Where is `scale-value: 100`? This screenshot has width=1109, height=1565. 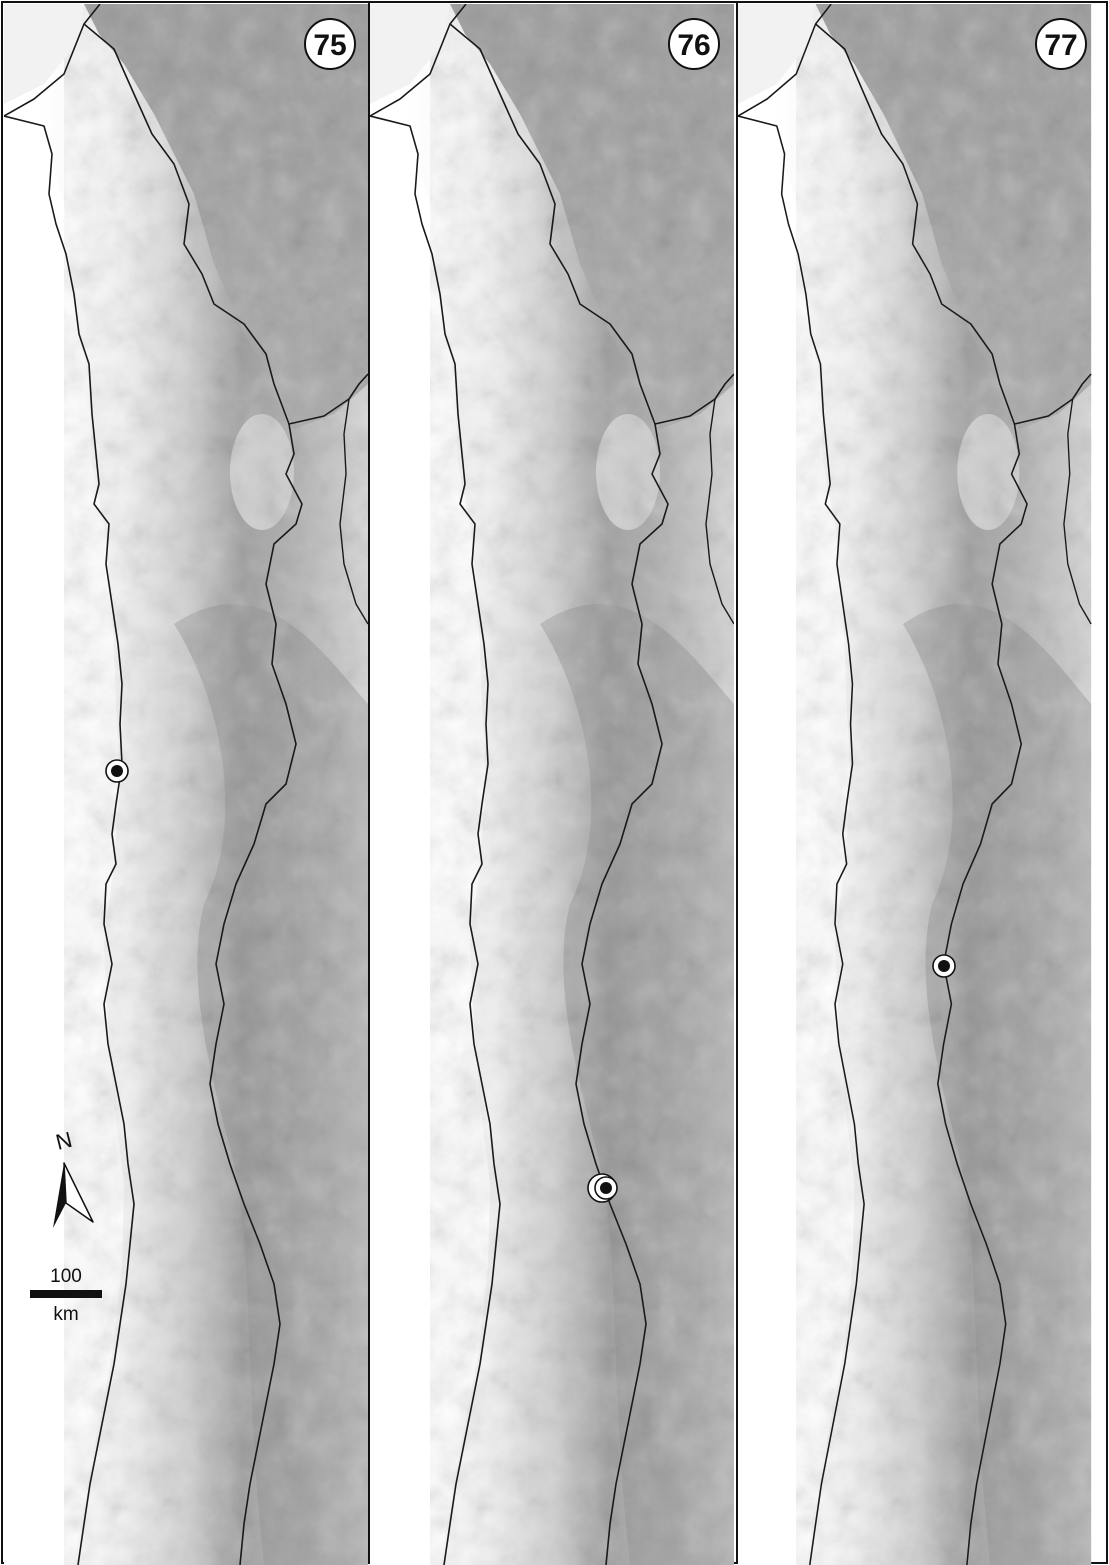 scale-value: 100 is located at coordinates (66, 1276).